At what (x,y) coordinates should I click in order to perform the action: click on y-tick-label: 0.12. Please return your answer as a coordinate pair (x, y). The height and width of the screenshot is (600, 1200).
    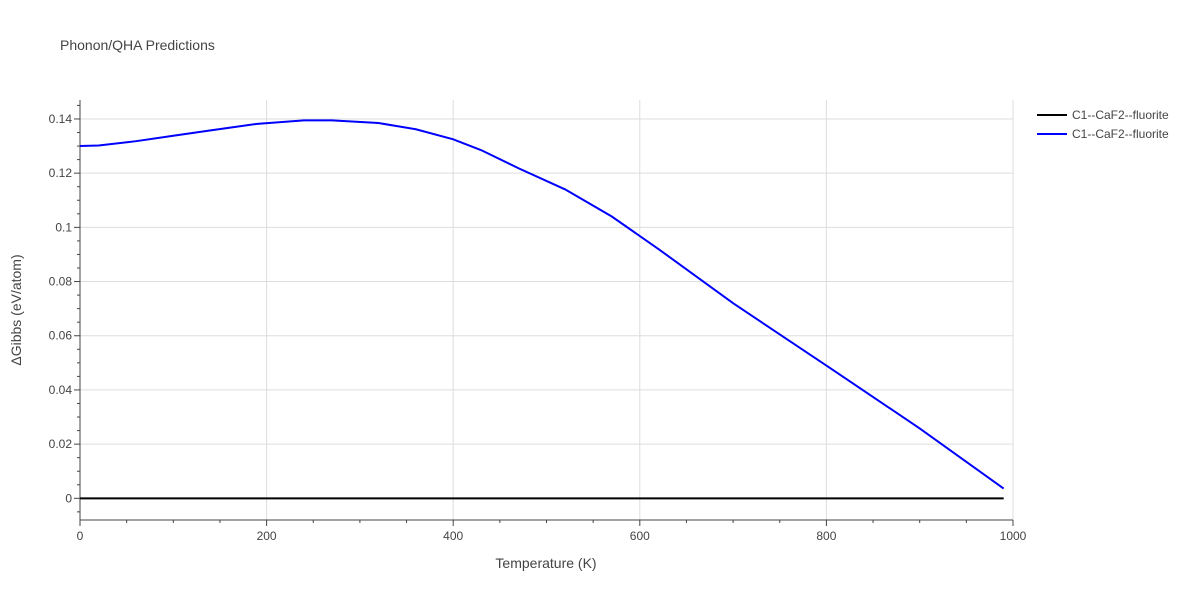
    Looking at the image, I should click on (61, 173).